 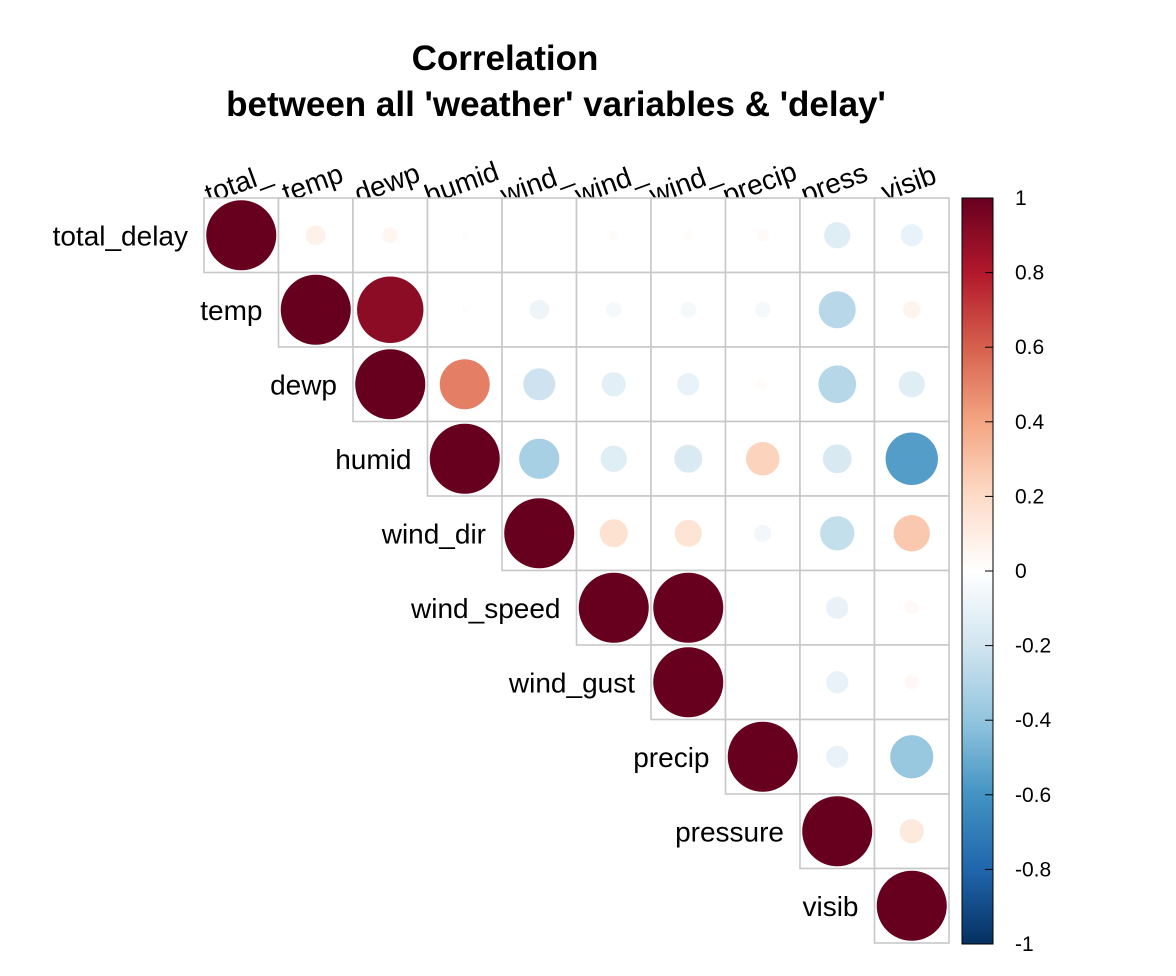 What do you see at coordinates (1006, 571) in the screenshot?
I see `colorbar: 1 0.8 0.6 0.4 0.2 0 -0.2 -0.4 -0.6 -0.8 -1` at bounding box center [1006, 571].